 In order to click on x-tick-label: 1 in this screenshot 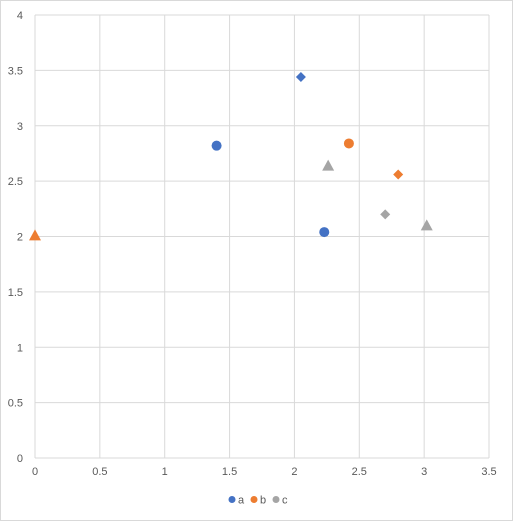, I will do `click(165, 472)`.